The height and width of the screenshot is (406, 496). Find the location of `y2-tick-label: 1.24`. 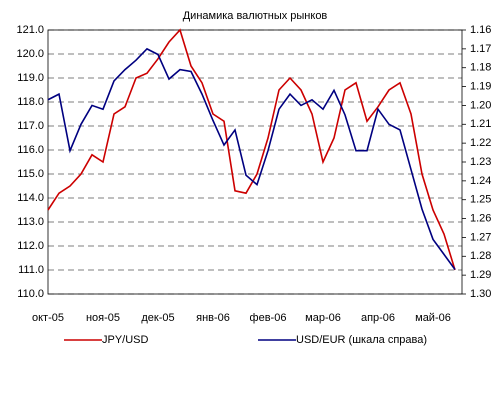

y2-tick-label: 1.24 is located at coordinates (480, 181).